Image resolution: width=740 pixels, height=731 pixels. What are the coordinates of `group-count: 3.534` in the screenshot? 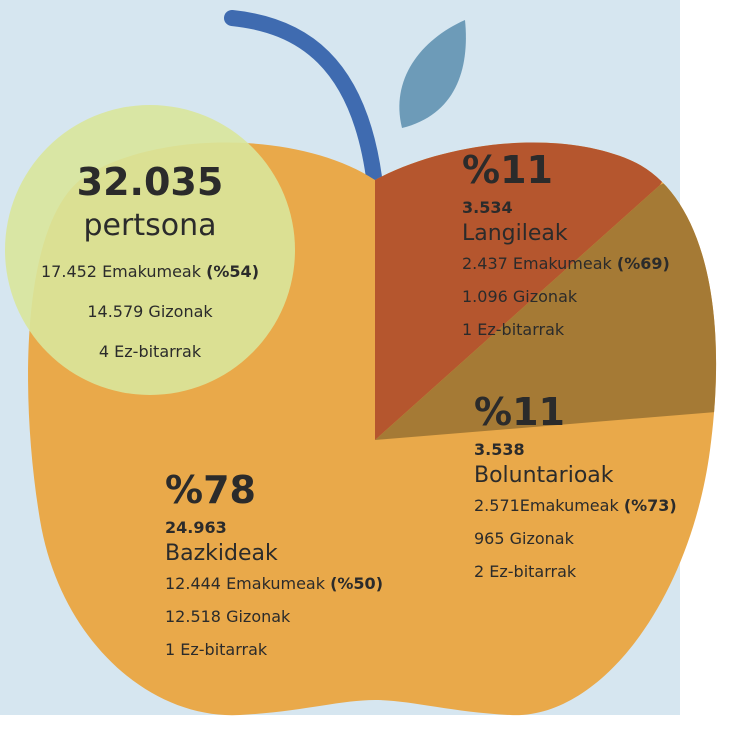 It's located at (487, 207).